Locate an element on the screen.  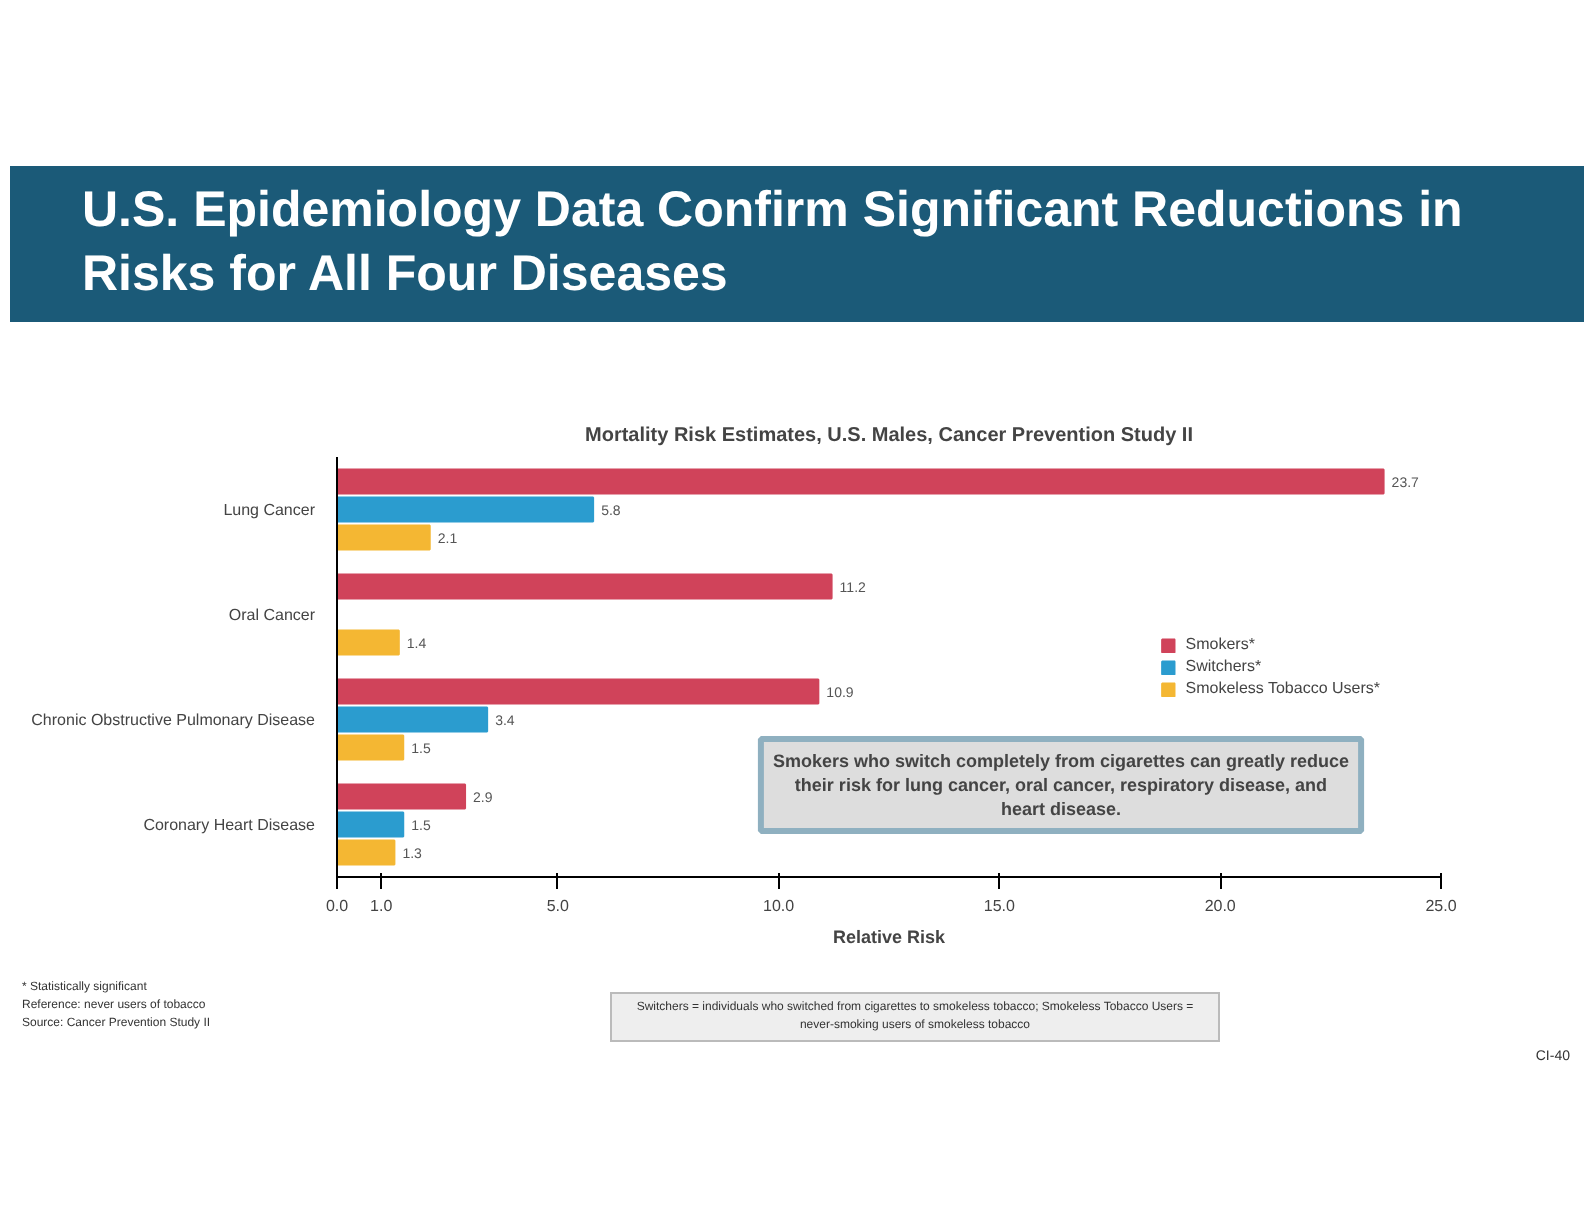
y-tick-label: Lung Cancer is located at coordinates (269, 509).